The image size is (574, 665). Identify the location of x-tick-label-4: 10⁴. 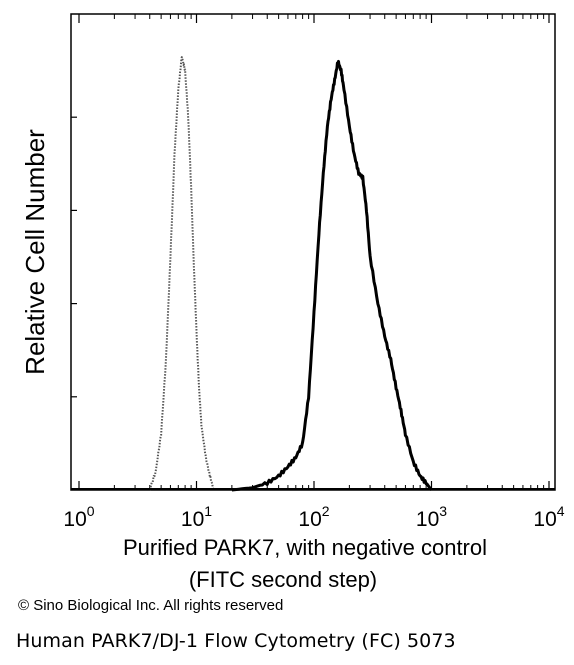
(548, 517).